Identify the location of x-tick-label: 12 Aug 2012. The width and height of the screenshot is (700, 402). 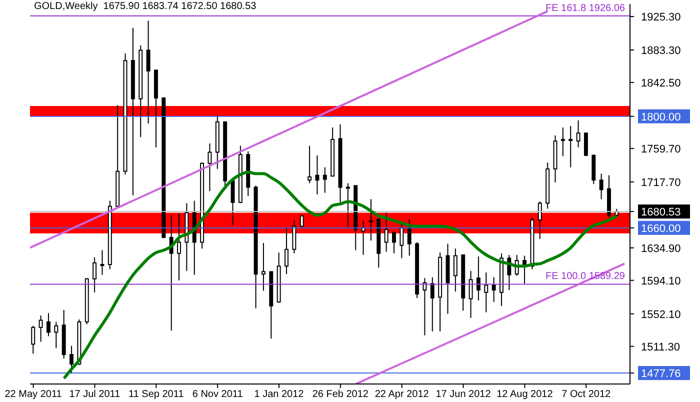
(525, 394).